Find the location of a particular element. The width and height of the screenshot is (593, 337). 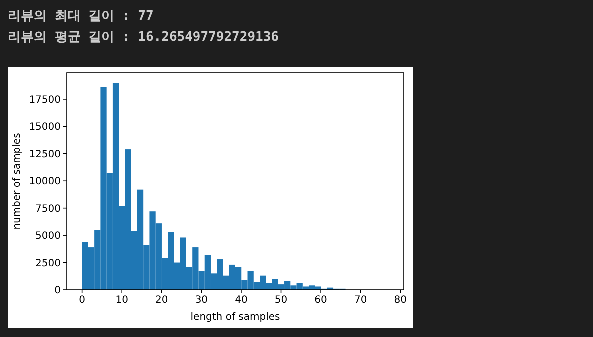

x-tick-label: 0 is located at coordinates (82, 300).